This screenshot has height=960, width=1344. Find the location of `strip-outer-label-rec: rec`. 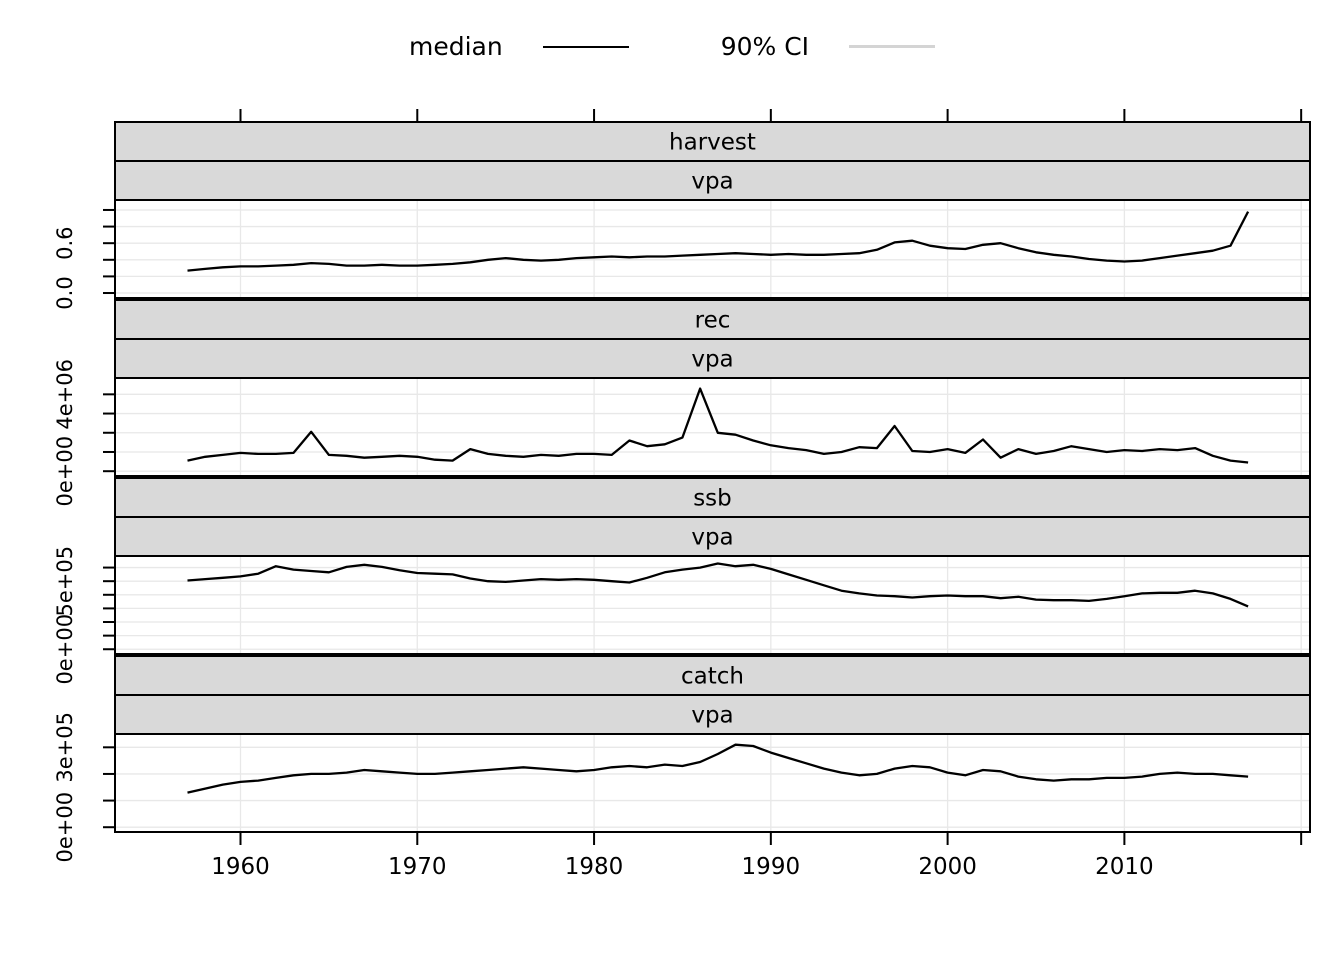

strip-outer-label-rec: rec is located at coordinates (713, 321).